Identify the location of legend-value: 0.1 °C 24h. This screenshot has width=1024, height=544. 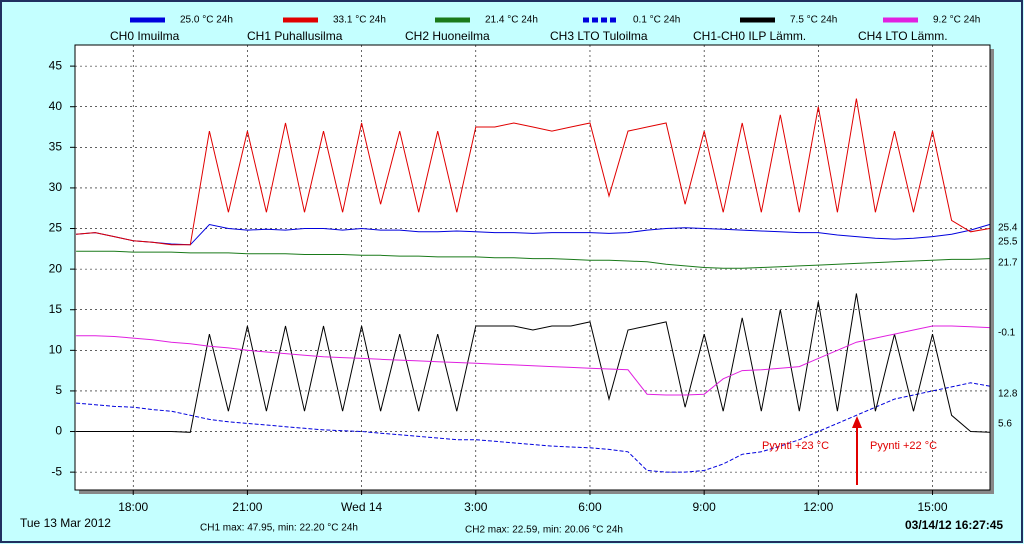
(656, 20).